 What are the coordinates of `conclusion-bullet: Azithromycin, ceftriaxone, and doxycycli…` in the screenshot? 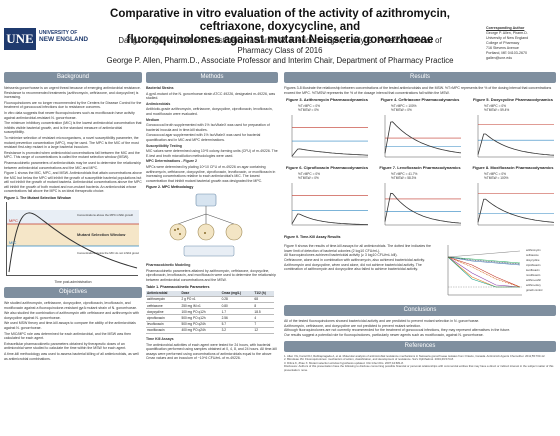 It's located at (353, 325).